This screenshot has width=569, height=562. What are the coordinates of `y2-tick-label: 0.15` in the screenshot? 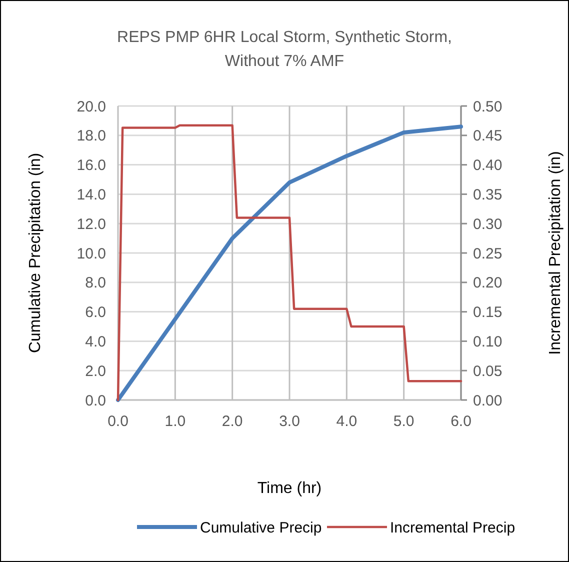 It's located at (487, 313).